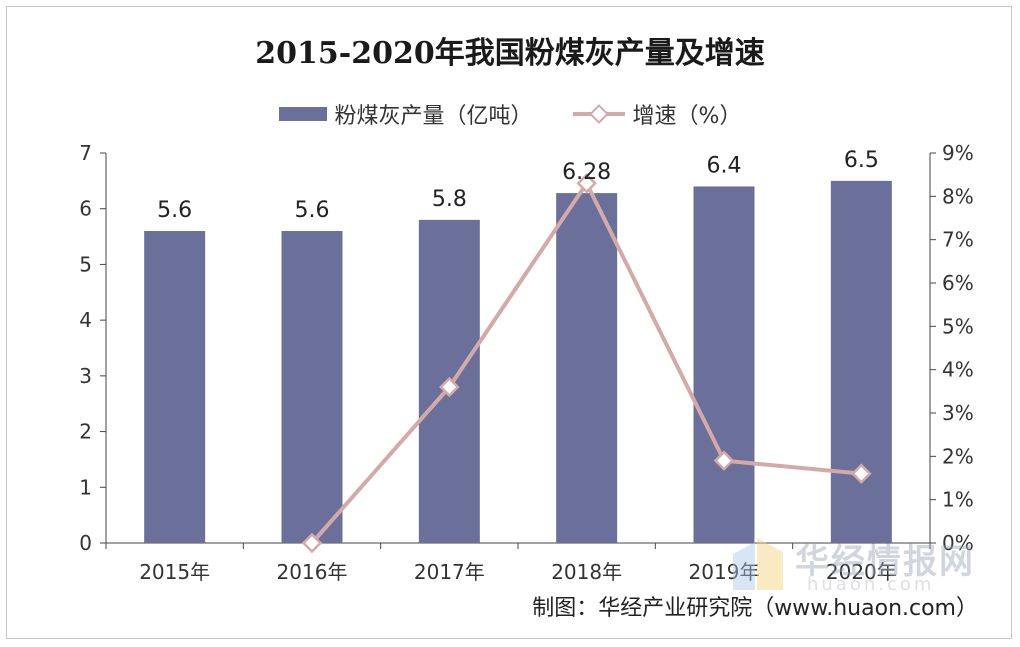 The image size is (1020, 647). Describe the element at coordinates (687, 116) in the screenshot. I see `legend-label-growth: 增速（%）` at that location.